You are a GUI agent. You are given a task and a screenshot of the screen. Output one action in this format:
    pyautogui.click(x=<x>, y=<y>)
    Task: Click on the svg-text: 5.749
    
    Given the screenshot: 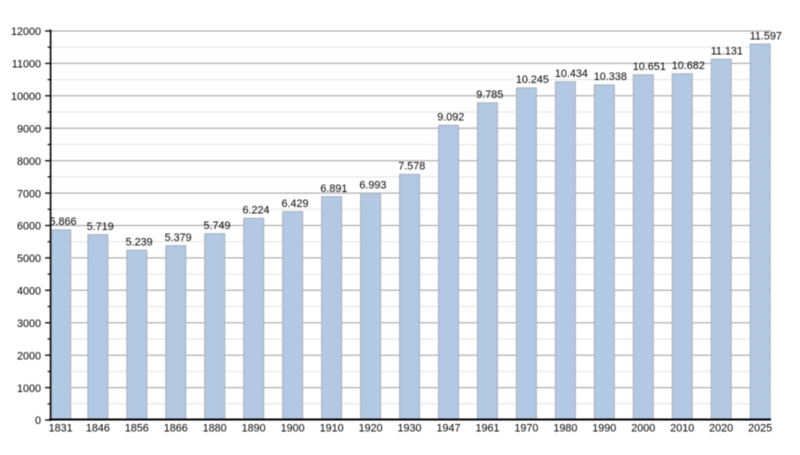 What is the action you would take?
    pyautogui.click(x=217, y=226)
    